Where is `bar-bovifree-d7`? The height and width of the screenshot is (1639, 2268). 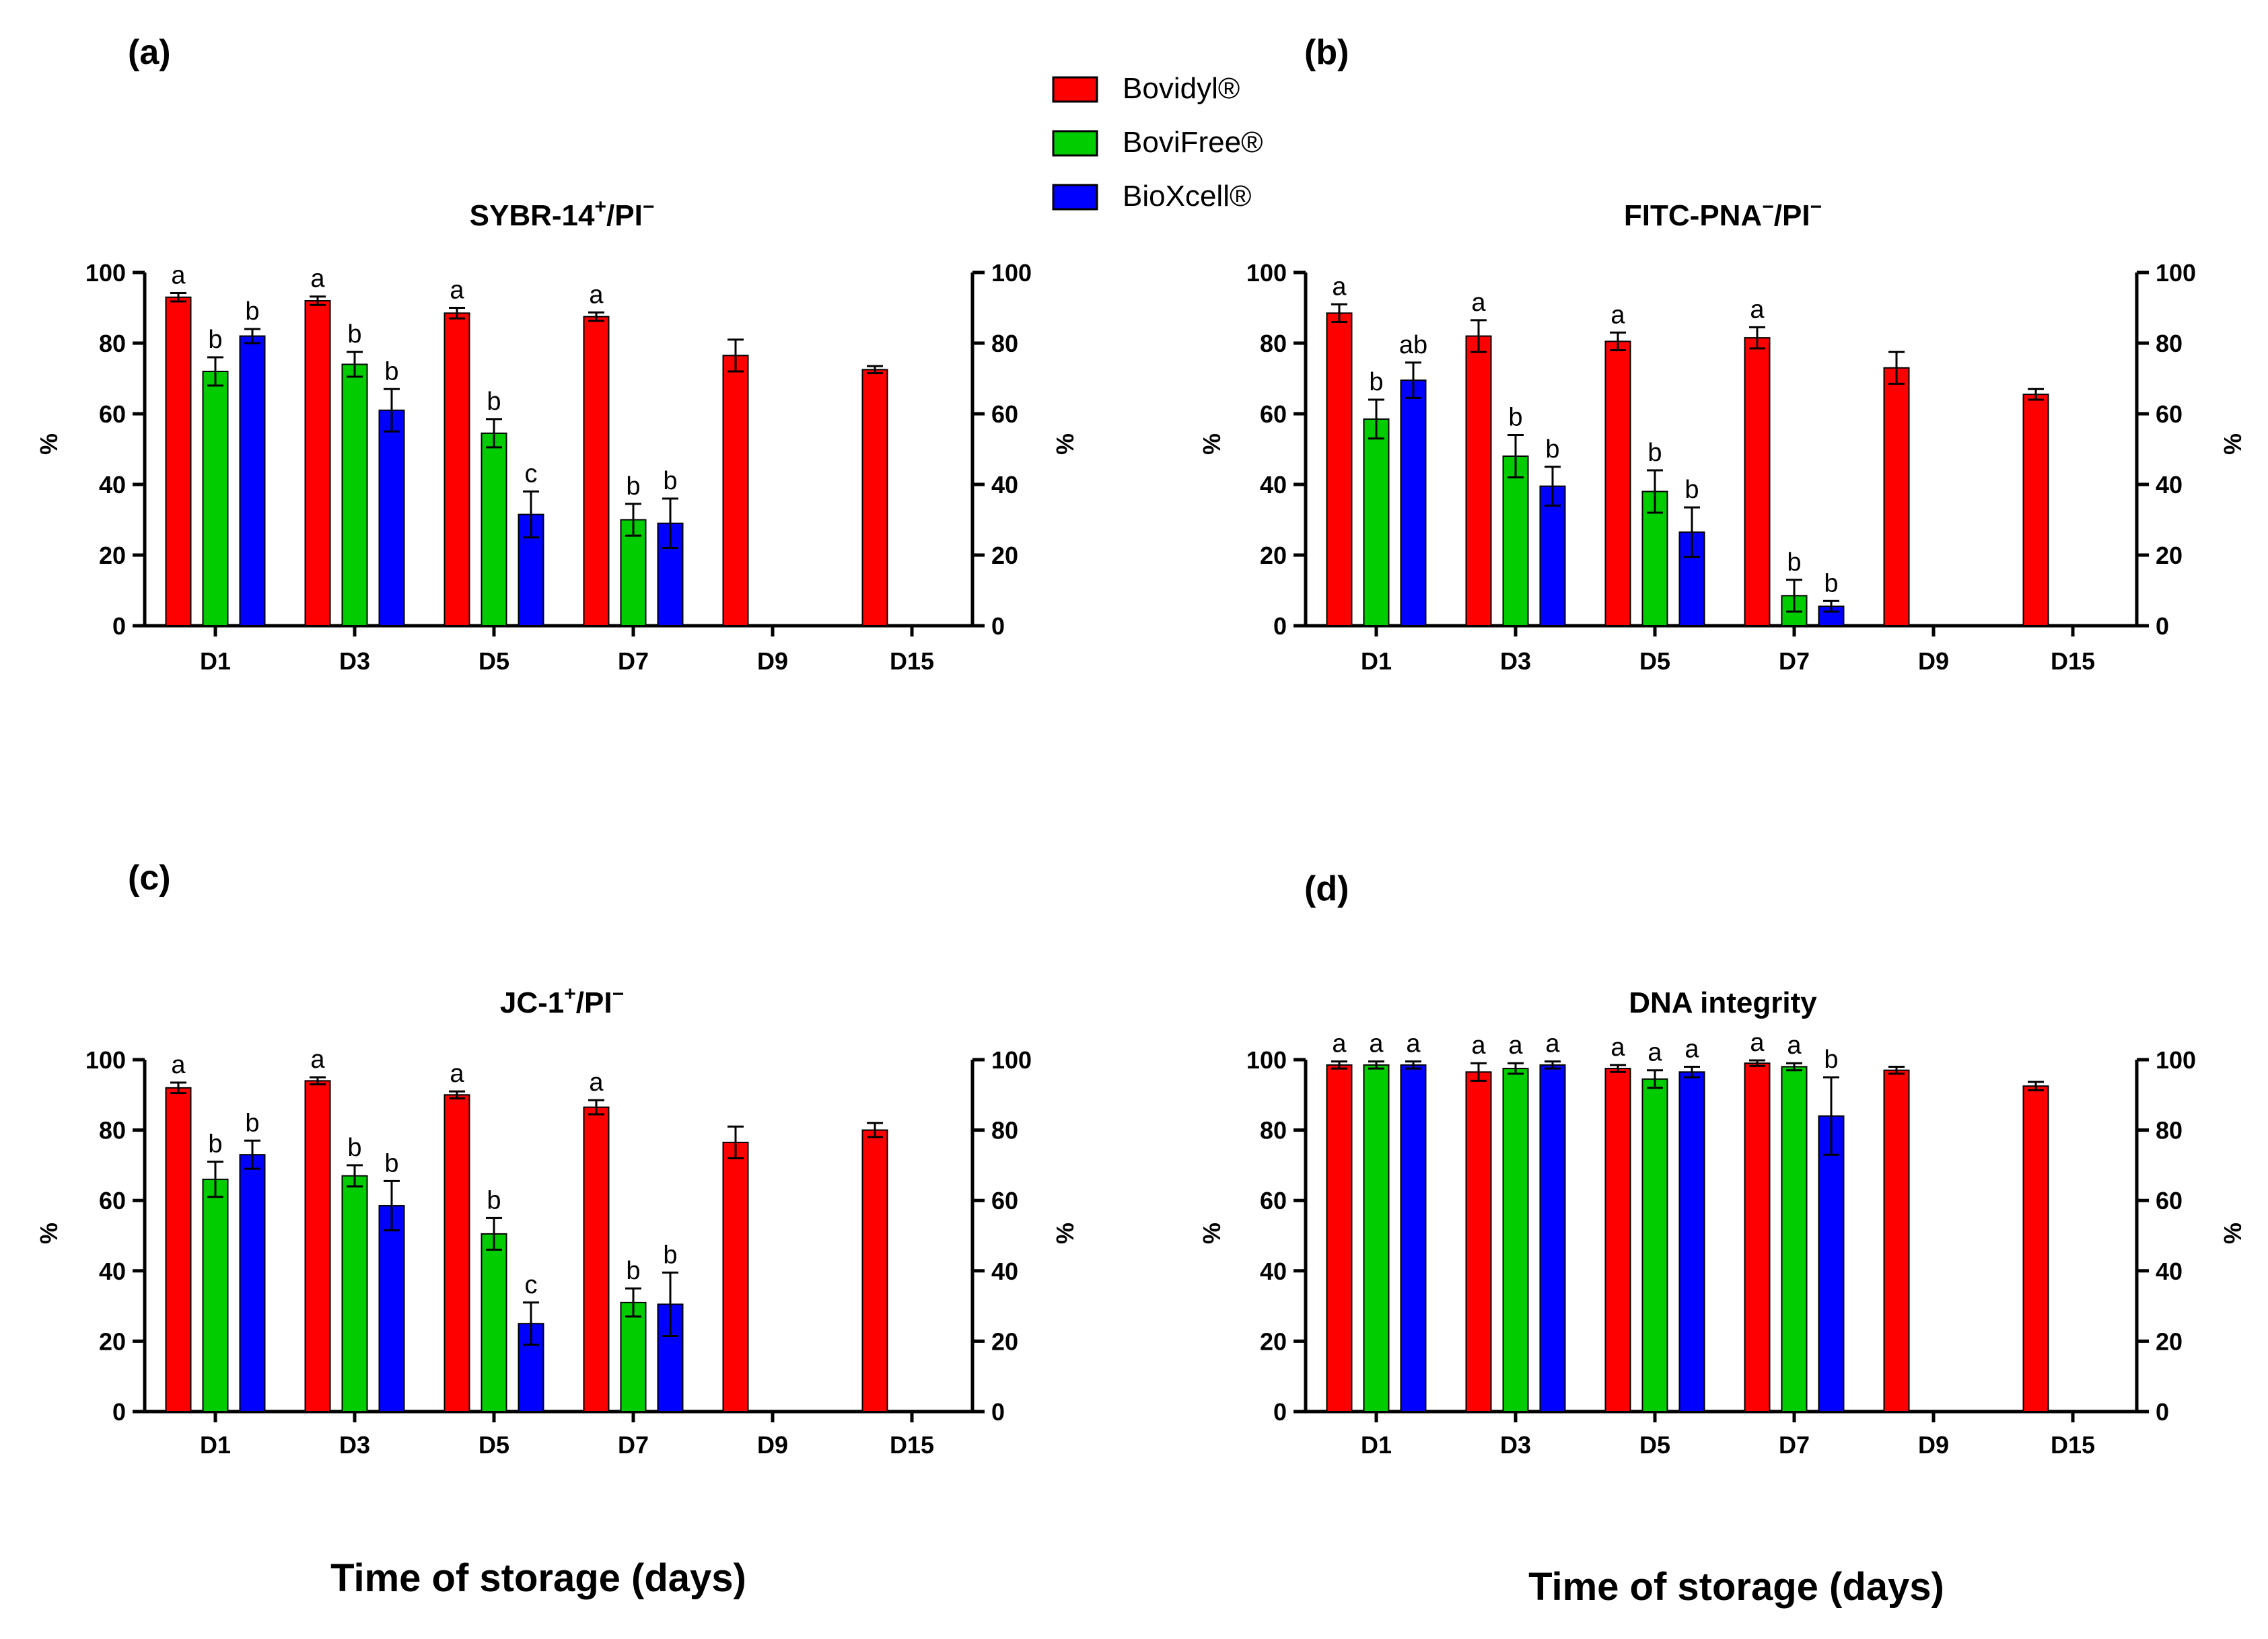
bar-bovifree-d7 is located at coordinates (633, 1356).